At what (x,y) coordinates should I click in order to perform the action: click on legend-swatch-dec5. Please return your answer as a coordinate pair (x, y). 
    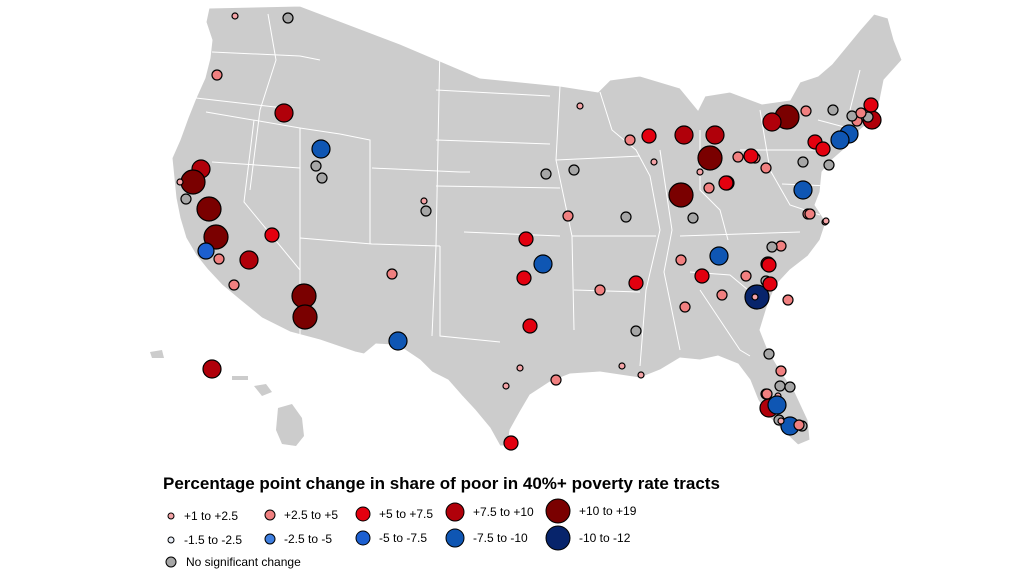
    Looking at the image, I should click on (558, 538).